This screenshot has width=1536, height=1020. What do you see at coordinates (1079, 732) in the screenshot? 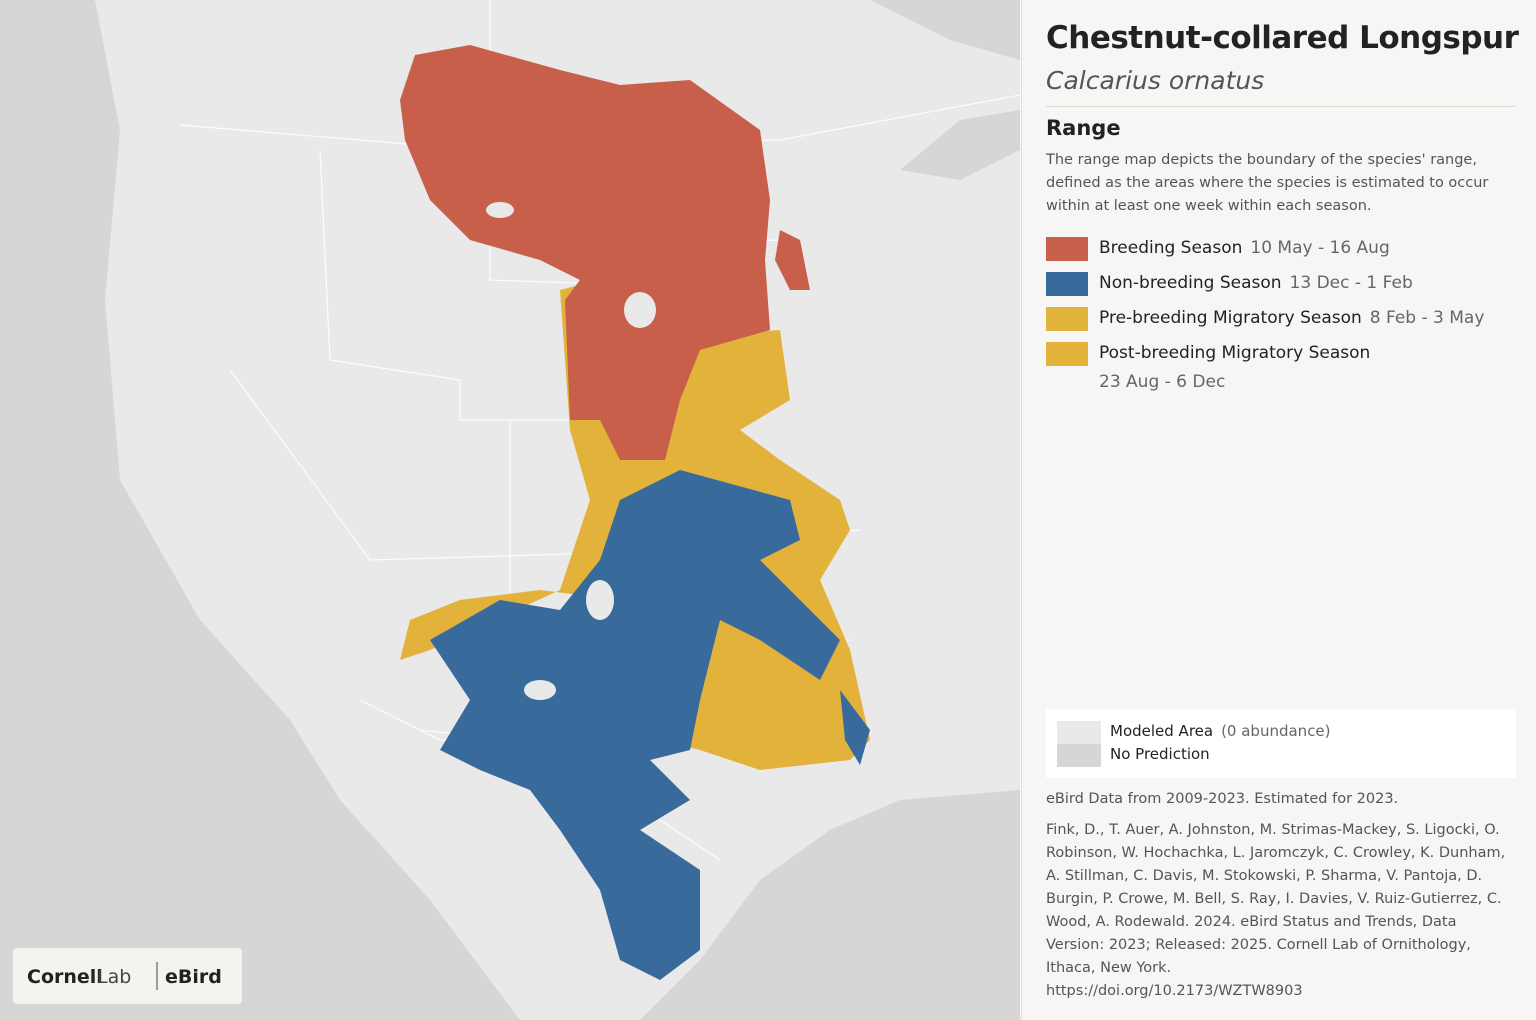
I see `modeled-swatch` at bounding box center [1079, 732].